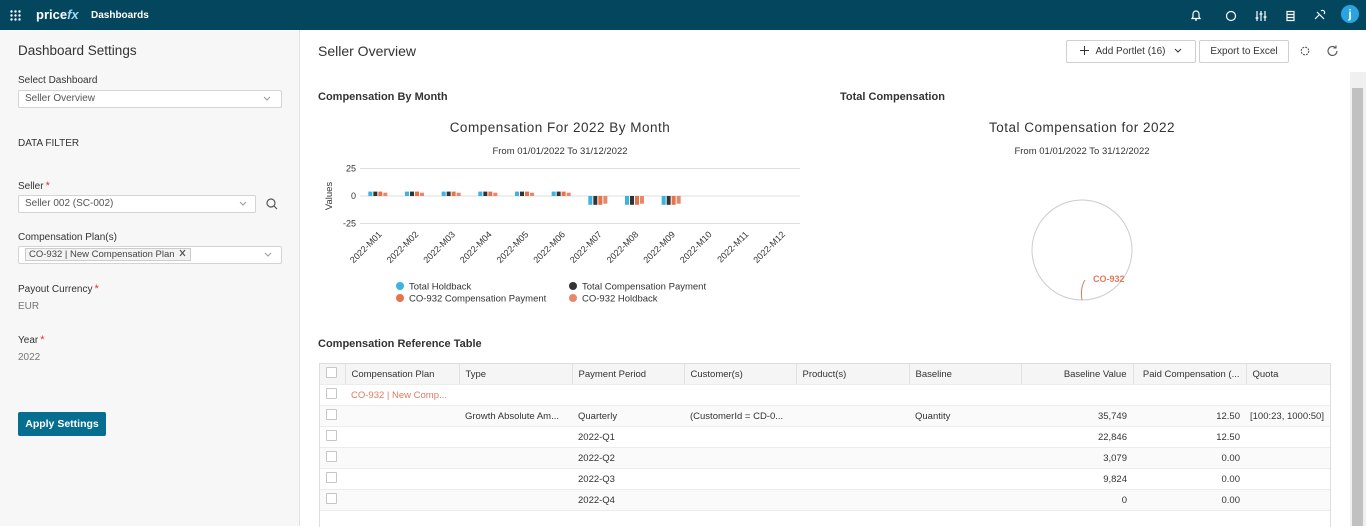 Image resolution: width=1366 pixels, height=527 pixels. I want to click on notification-icon, so click(1196, 15).